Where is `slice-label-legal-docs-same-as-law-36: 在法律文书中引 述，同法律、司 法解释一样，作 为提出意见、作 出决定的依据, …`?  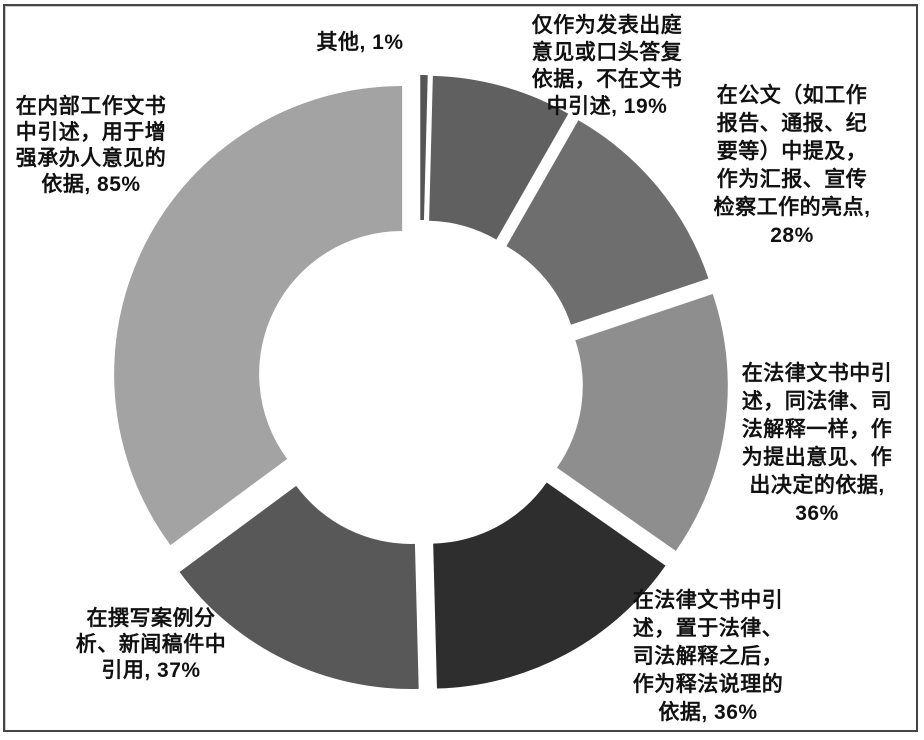
slice-label-legal-docs-same-as-law-36: 在法律文书中引 述，同法律、司 法解释一样，作 为提出意见、作 出决定的依据, … is located at coordinates (817, 443).